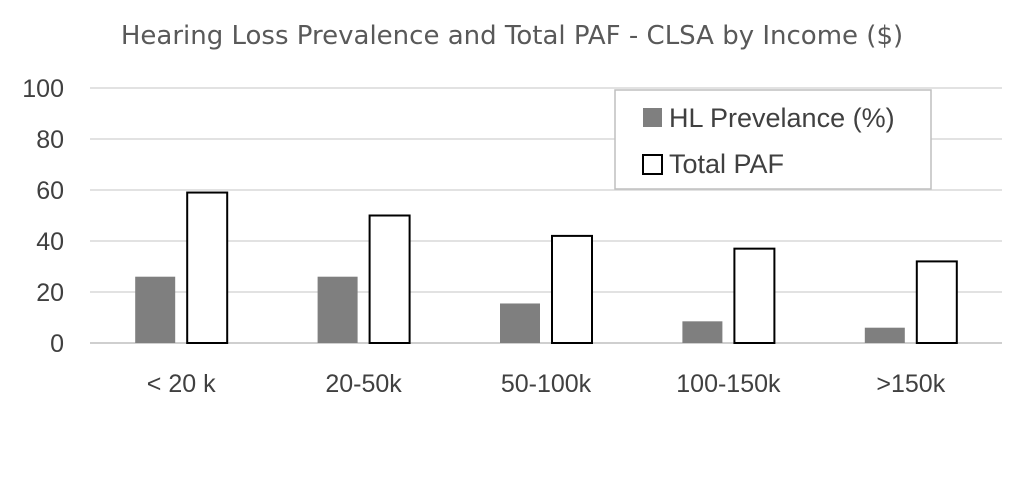 Image resolution: width=1024 pixels, height=477 pixels. I want to click on x-tick-label: 50-100k, so click(546, 384).